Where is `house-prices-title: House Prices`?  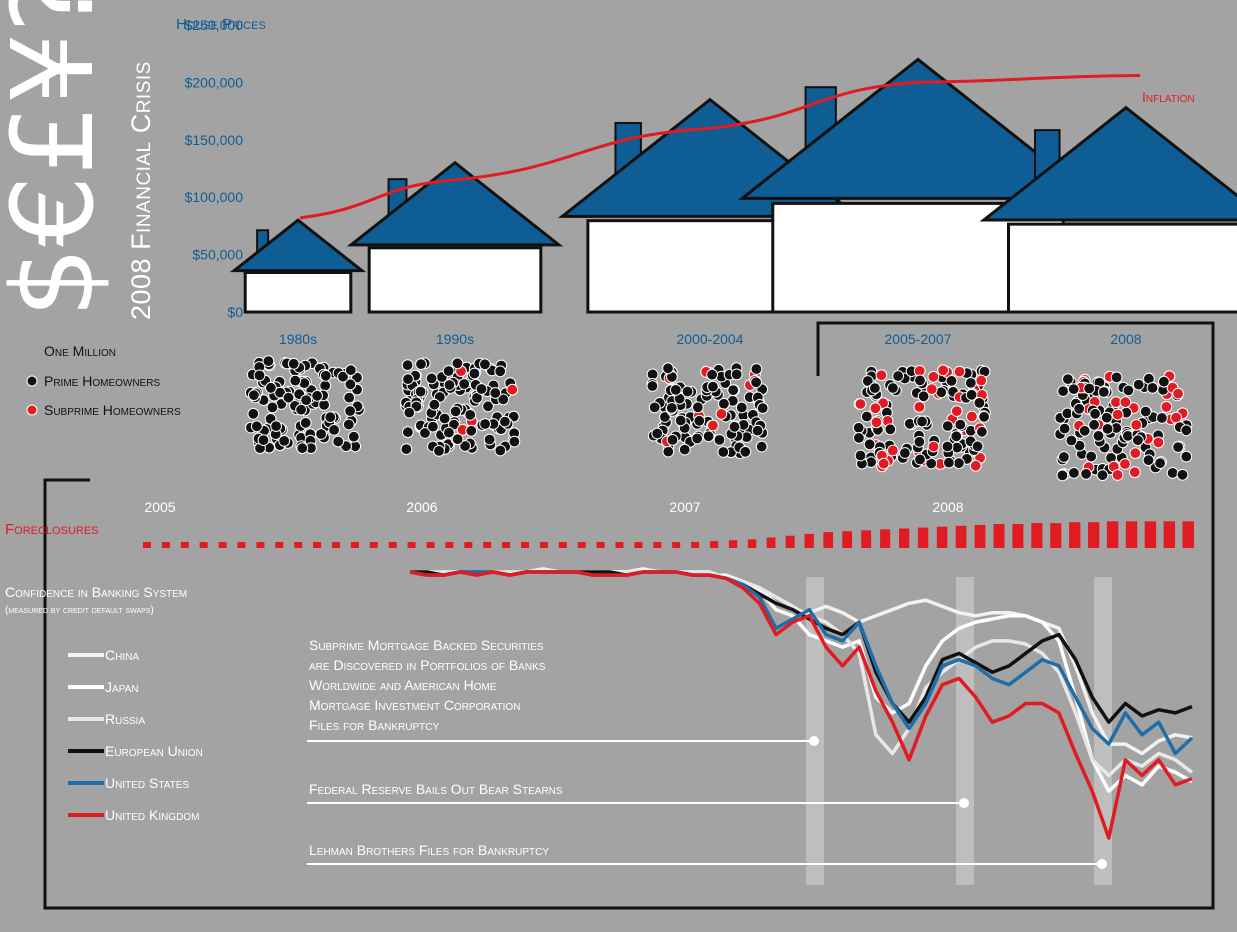 house-prices-title: House Prices is located at coordinates (221, 24).